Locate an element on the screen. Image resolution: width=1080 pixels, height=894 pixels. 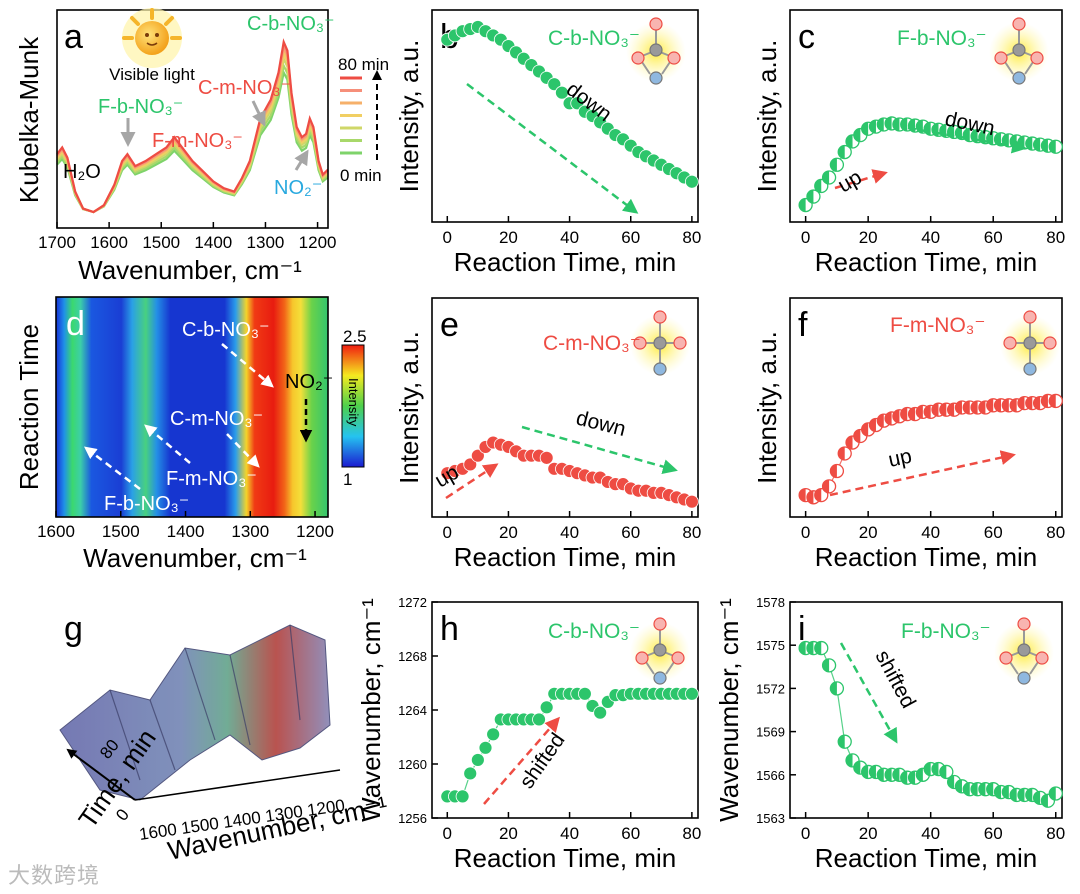
species-label: F-m-NO₃⁻ is located at coordinates (937, 325).